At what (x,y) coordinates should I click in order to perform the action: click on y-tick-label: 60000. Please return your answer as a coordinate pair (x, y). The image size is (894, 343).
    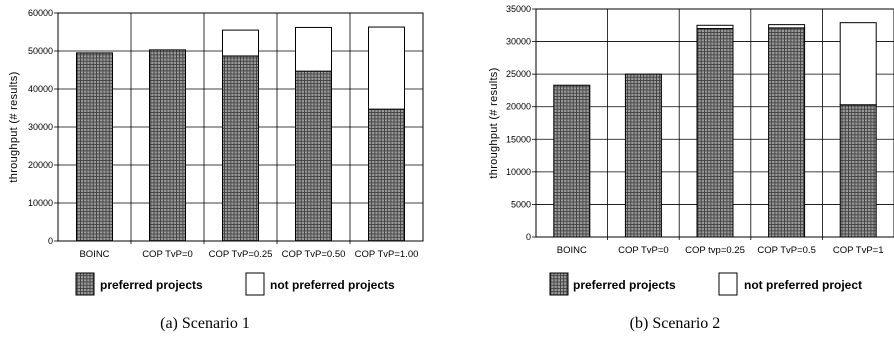
    Looking at the image, I should click on (40, 13).